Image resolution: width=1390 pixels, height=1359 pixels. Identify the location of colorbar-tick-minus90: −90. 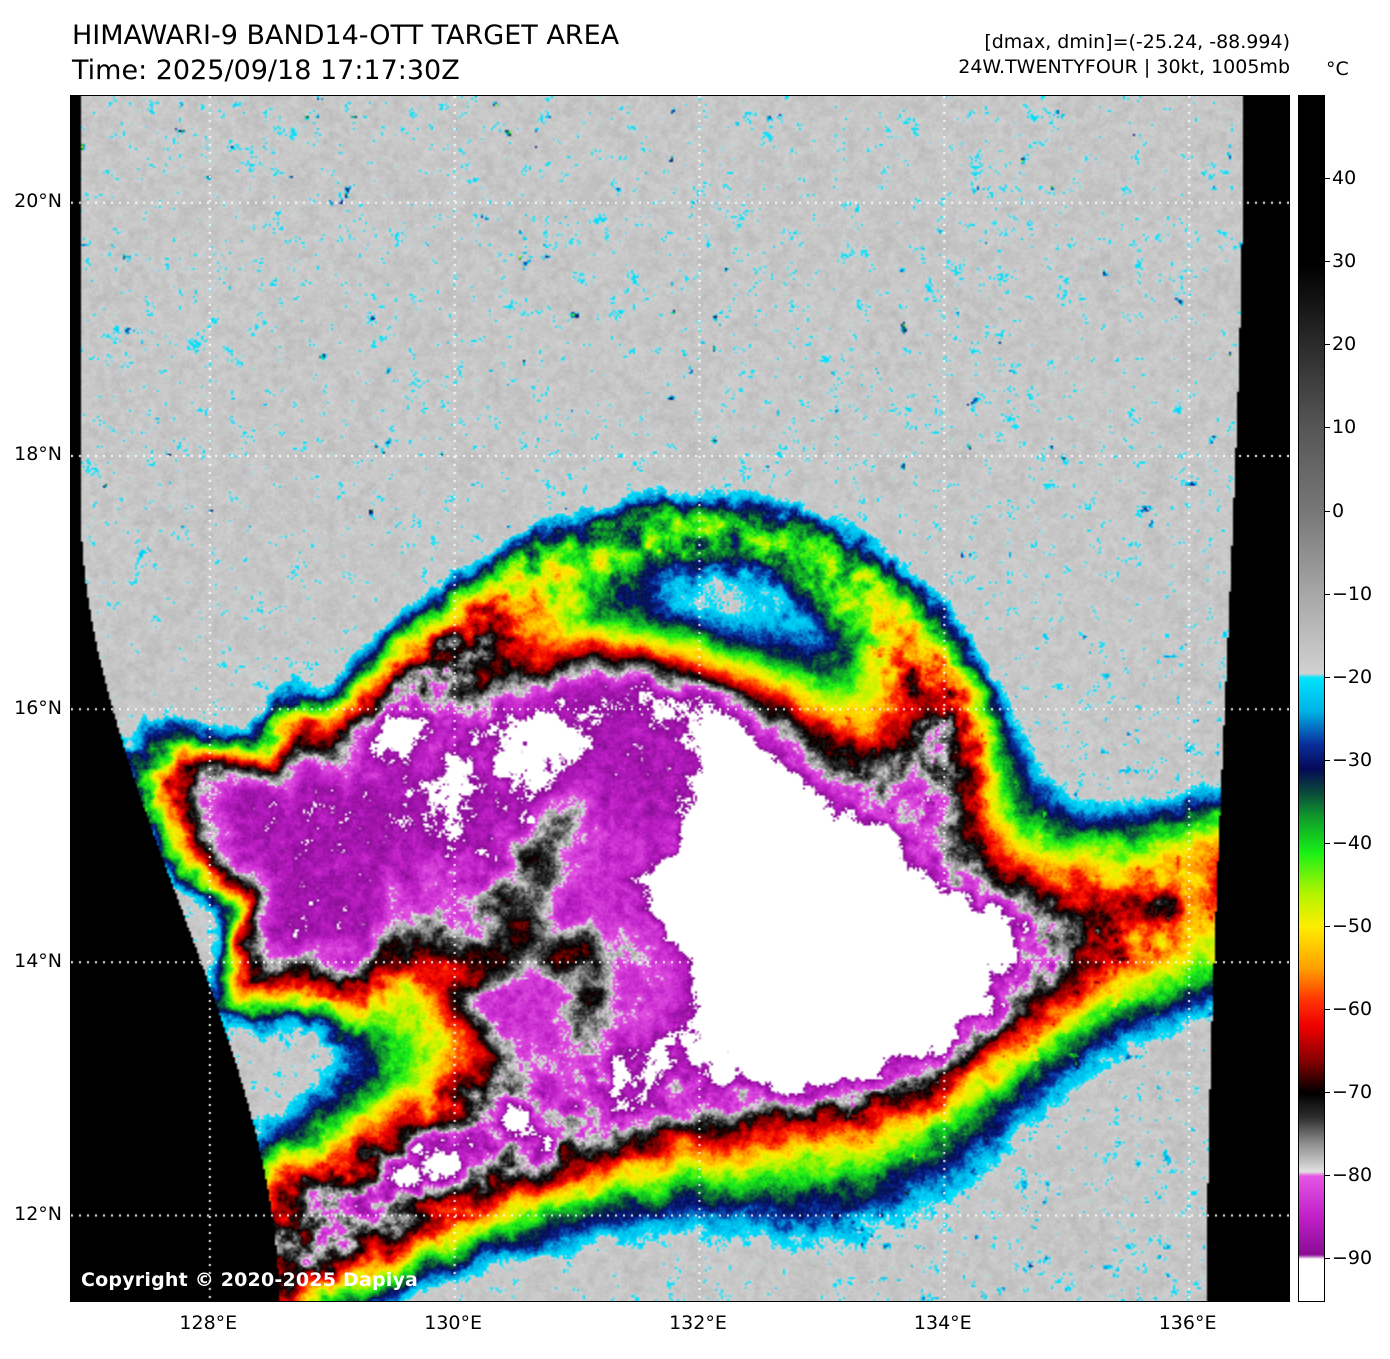
(1352, 1258).